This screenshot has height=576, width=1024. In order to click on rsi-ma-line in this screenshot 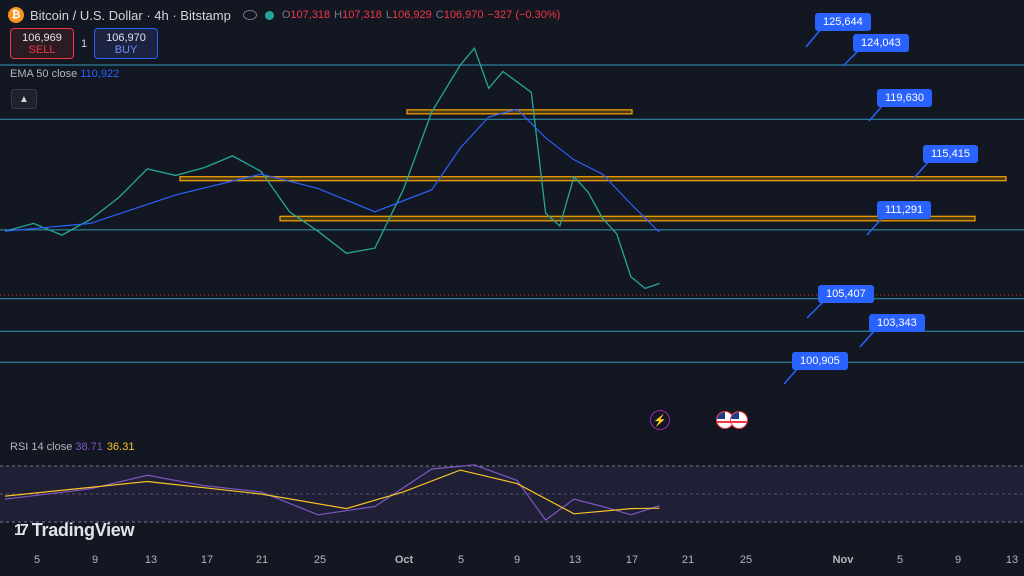, I will do `click(332, 492)`.